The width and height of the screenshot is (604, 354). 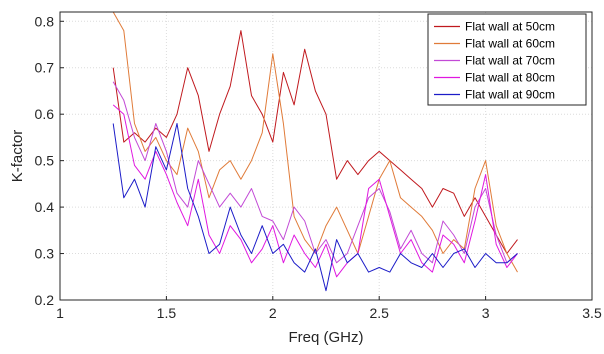 I want to click on x-tick-label: 1.5, so click(x=167, y=313).